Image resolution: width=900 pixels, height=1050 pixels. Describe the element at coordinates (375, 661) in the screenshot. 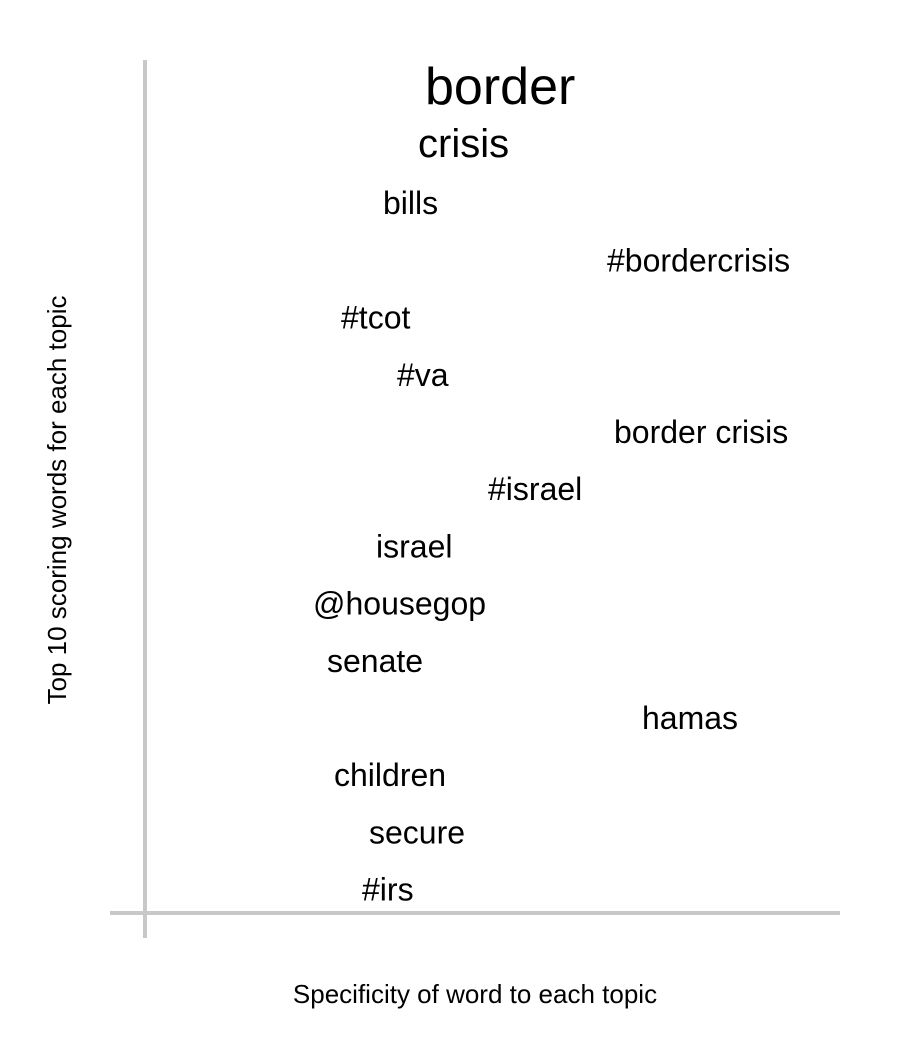

I see `word-label: senate` at that location.